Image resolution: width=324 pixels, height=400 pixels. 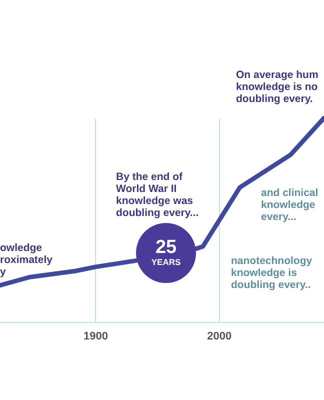 What do you see at coordinates (26, 260) in the screenshot?
I see `annotation: owledge roximately y` at bounding box center [26, 260].